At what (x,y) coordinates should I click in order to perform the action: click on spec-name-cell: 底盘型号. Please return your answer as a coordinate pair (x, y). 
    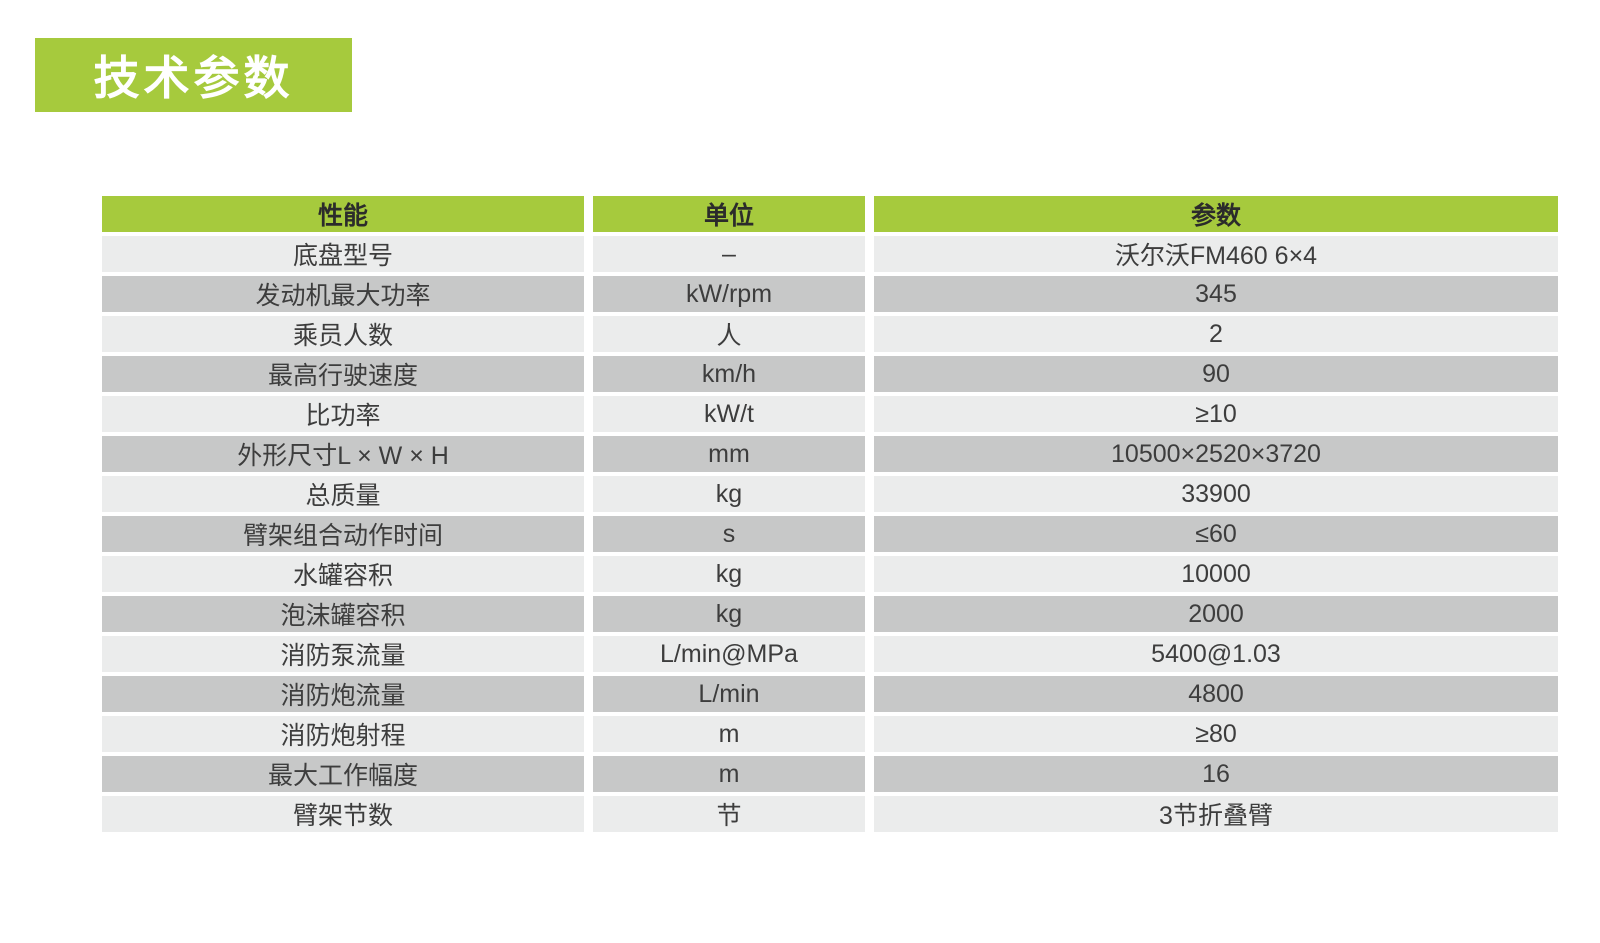
    Looking at the image, I should click on (347, 256).